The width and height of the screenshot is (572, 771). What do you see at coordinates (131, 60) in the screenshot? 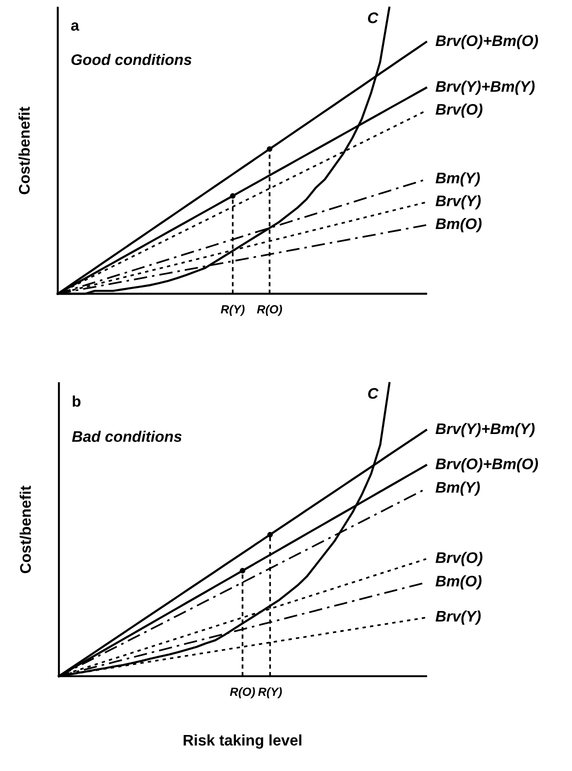
I see `annotation: Good conditions` at bounding box center [131, 60].